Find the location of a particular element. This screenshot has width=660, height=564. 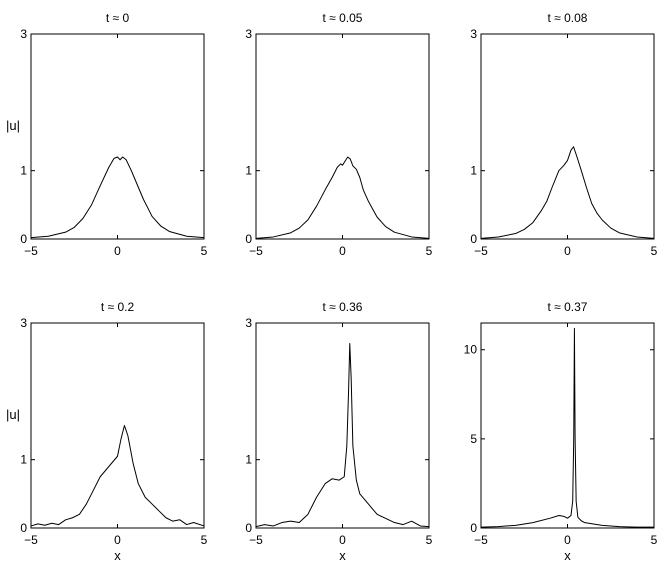

y-tick-label: 10 is located at coordinates (471, 350).